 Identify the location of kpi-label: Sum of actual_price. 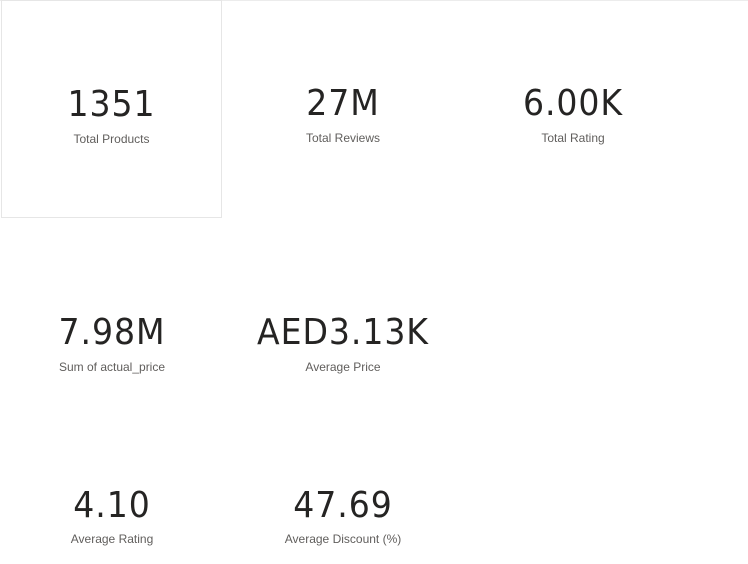
(112, 367).